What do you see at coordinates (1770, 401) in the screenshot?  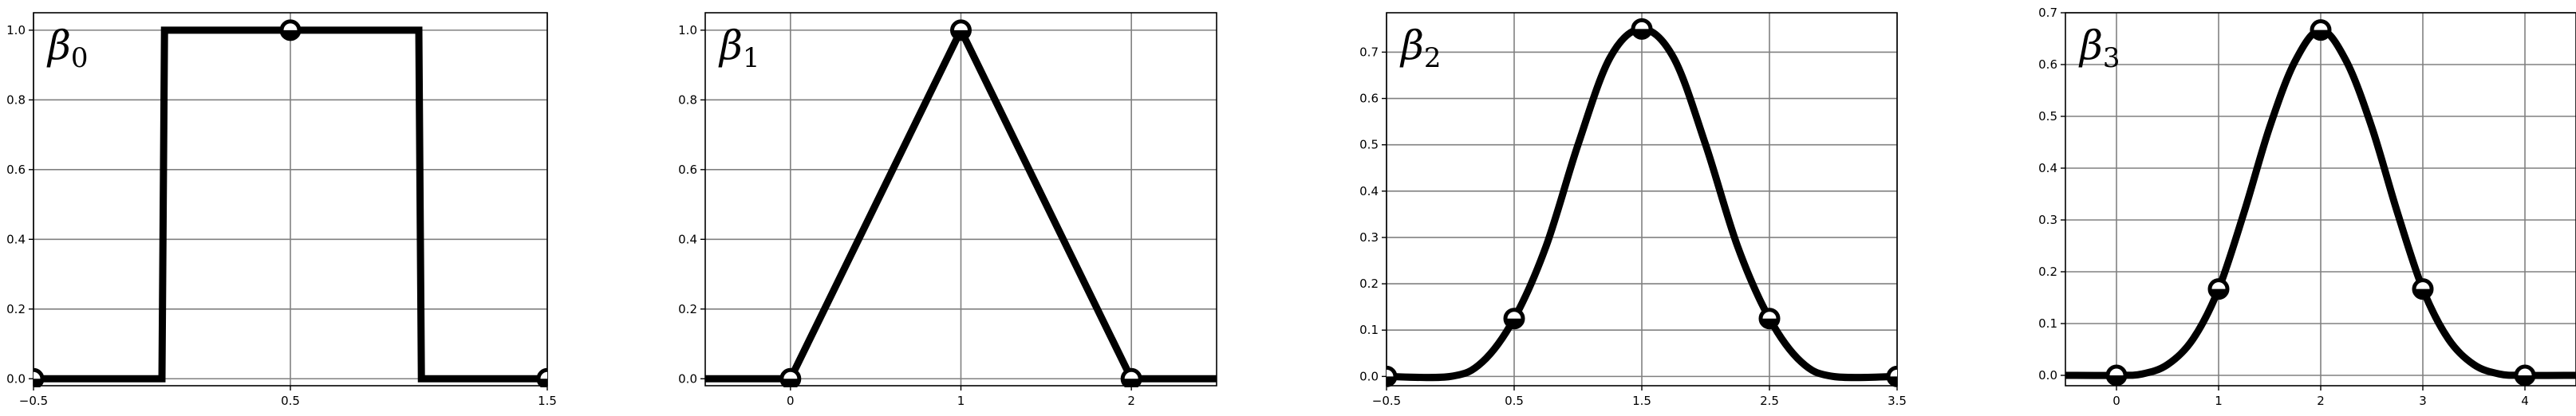 I see `x-tick-label: 2.5` at bounding box center [1770, 401].